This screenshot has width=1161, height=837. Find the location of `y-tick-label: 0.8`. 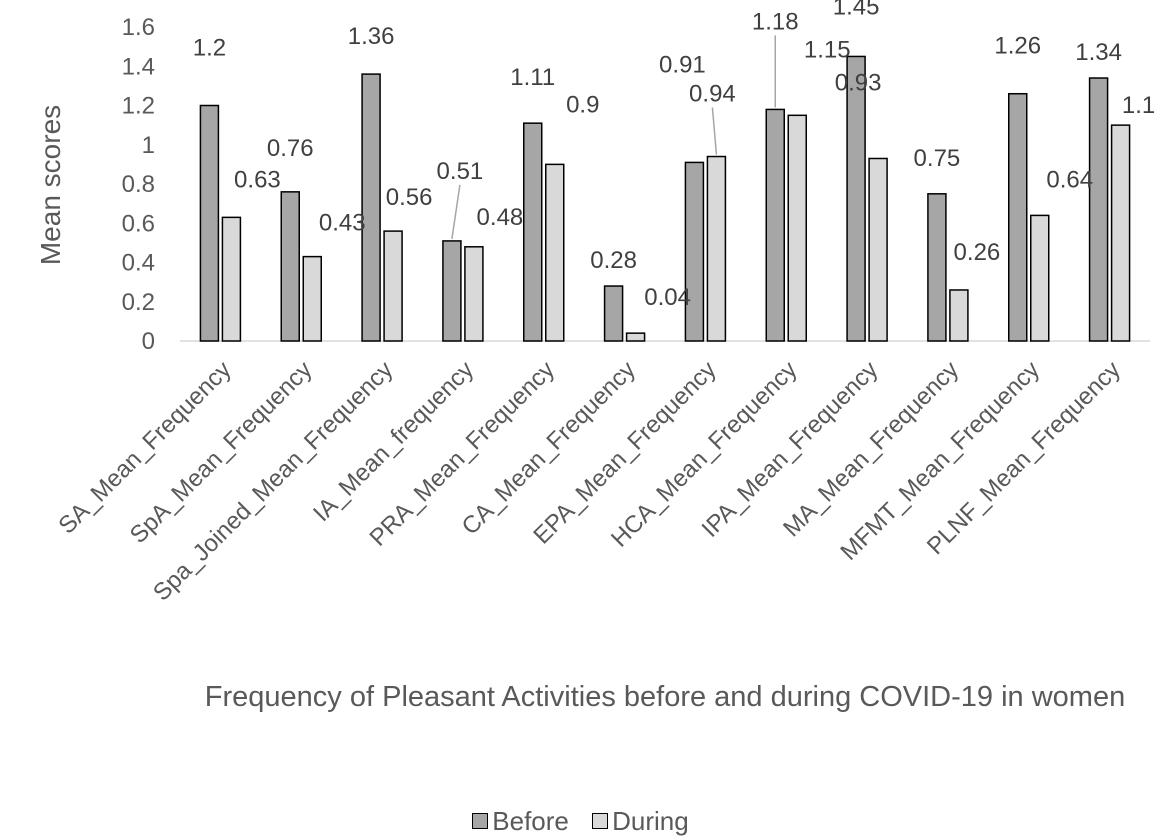

y-tick-label: 0.8 is located at coordinates (138, 184).